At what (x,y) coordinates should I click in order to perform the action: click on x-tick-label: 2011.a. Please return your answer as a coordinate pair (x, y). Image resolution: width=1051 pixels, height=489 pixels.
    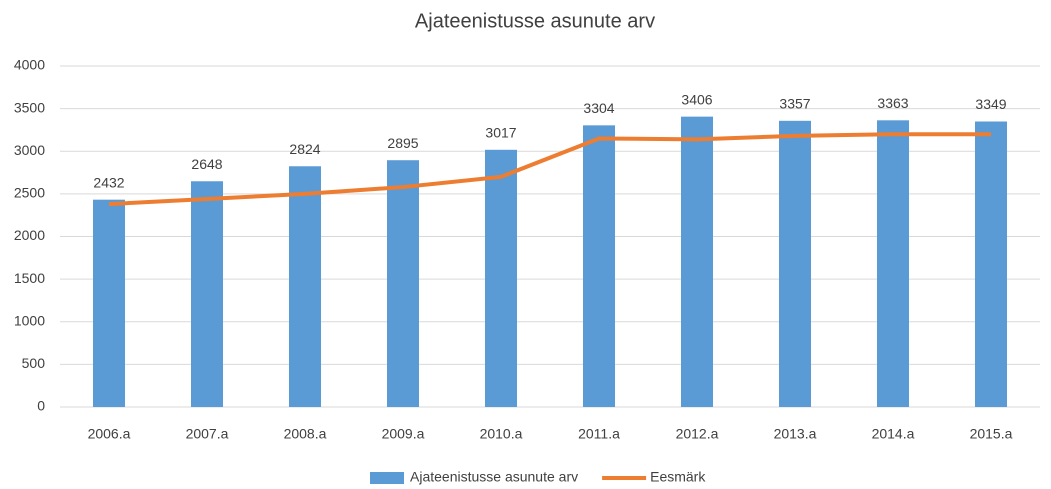
    Looking at the image, I should click on (599, 434).